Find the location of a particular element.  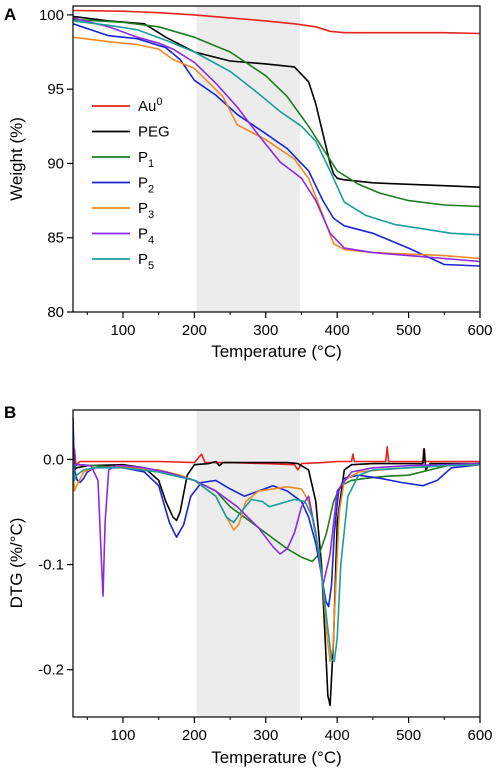

legend: Au0 PEG P1 P2 P3 P4 P5 is located at coordinates (131, 184).